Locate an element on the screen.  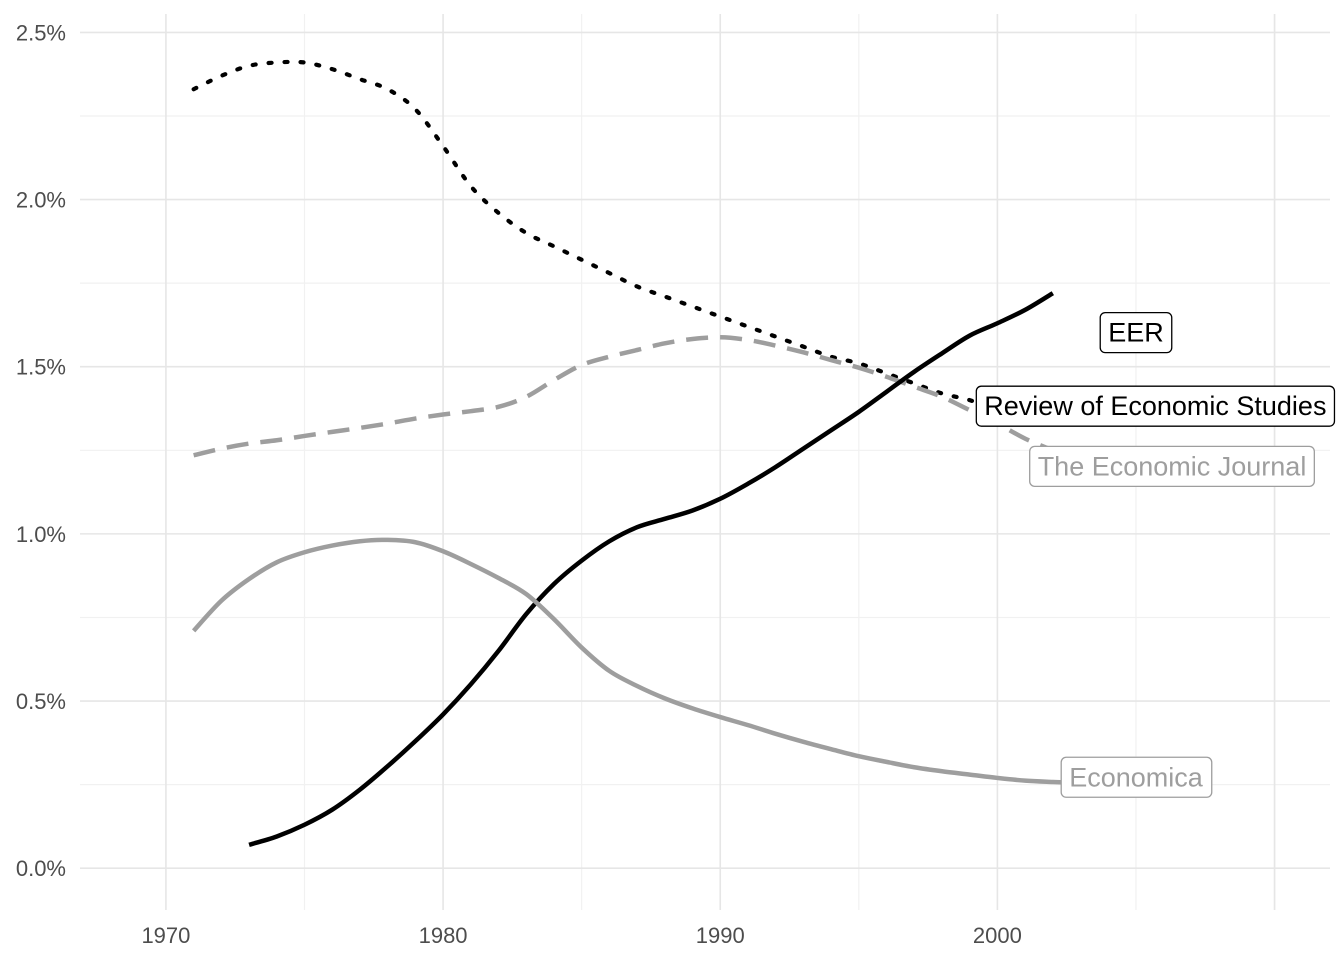
y-axis-tick-labels: 0.0% 0.5% 1.0% 1.5% 2.0% 2.5% is located at coordinates (41, 450).